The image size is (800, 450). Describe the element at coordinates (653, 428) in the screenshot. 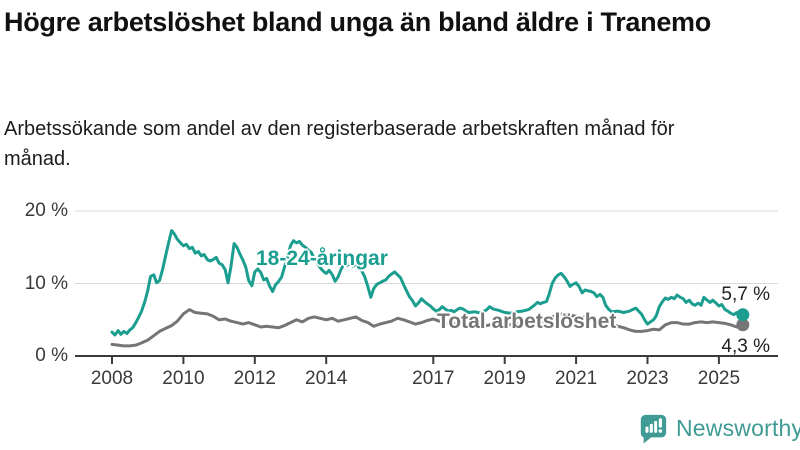

I see `newsworthy-logo-icon` at that location.